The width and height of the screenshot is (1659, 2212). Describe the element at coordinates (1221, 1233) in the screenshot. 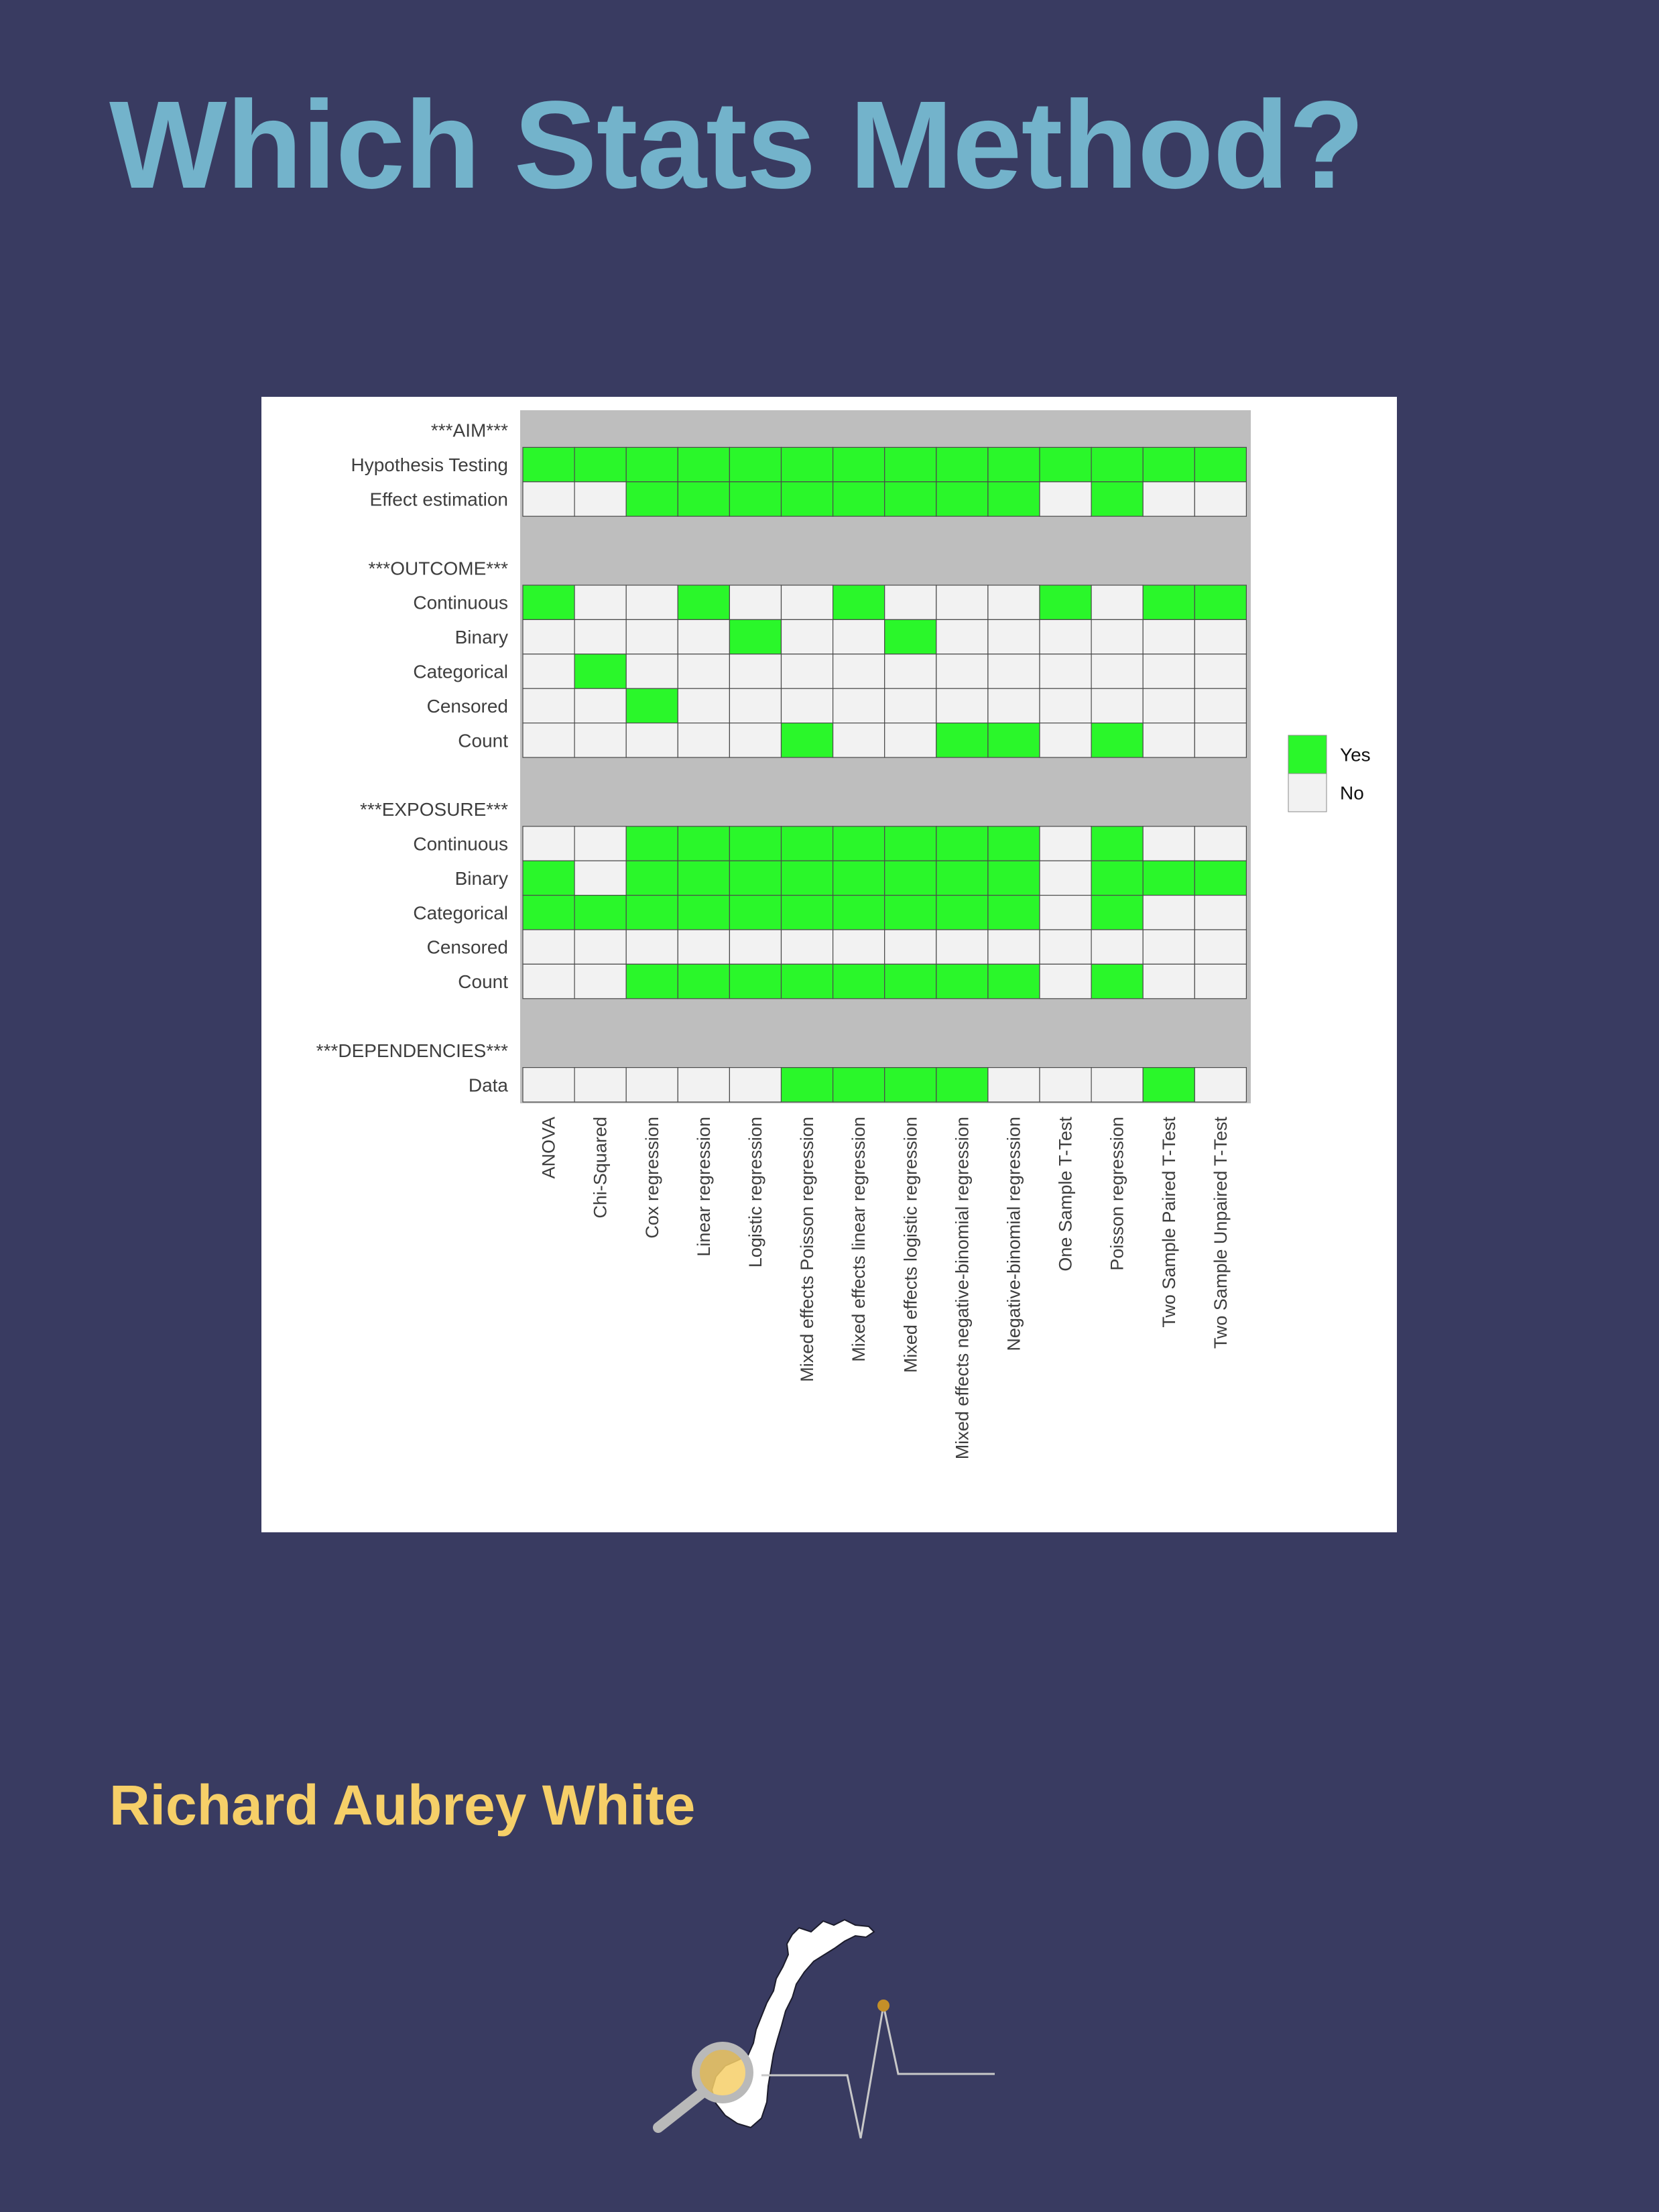

I see `column-label: Two Sample Unpaired T-Test` at that location.